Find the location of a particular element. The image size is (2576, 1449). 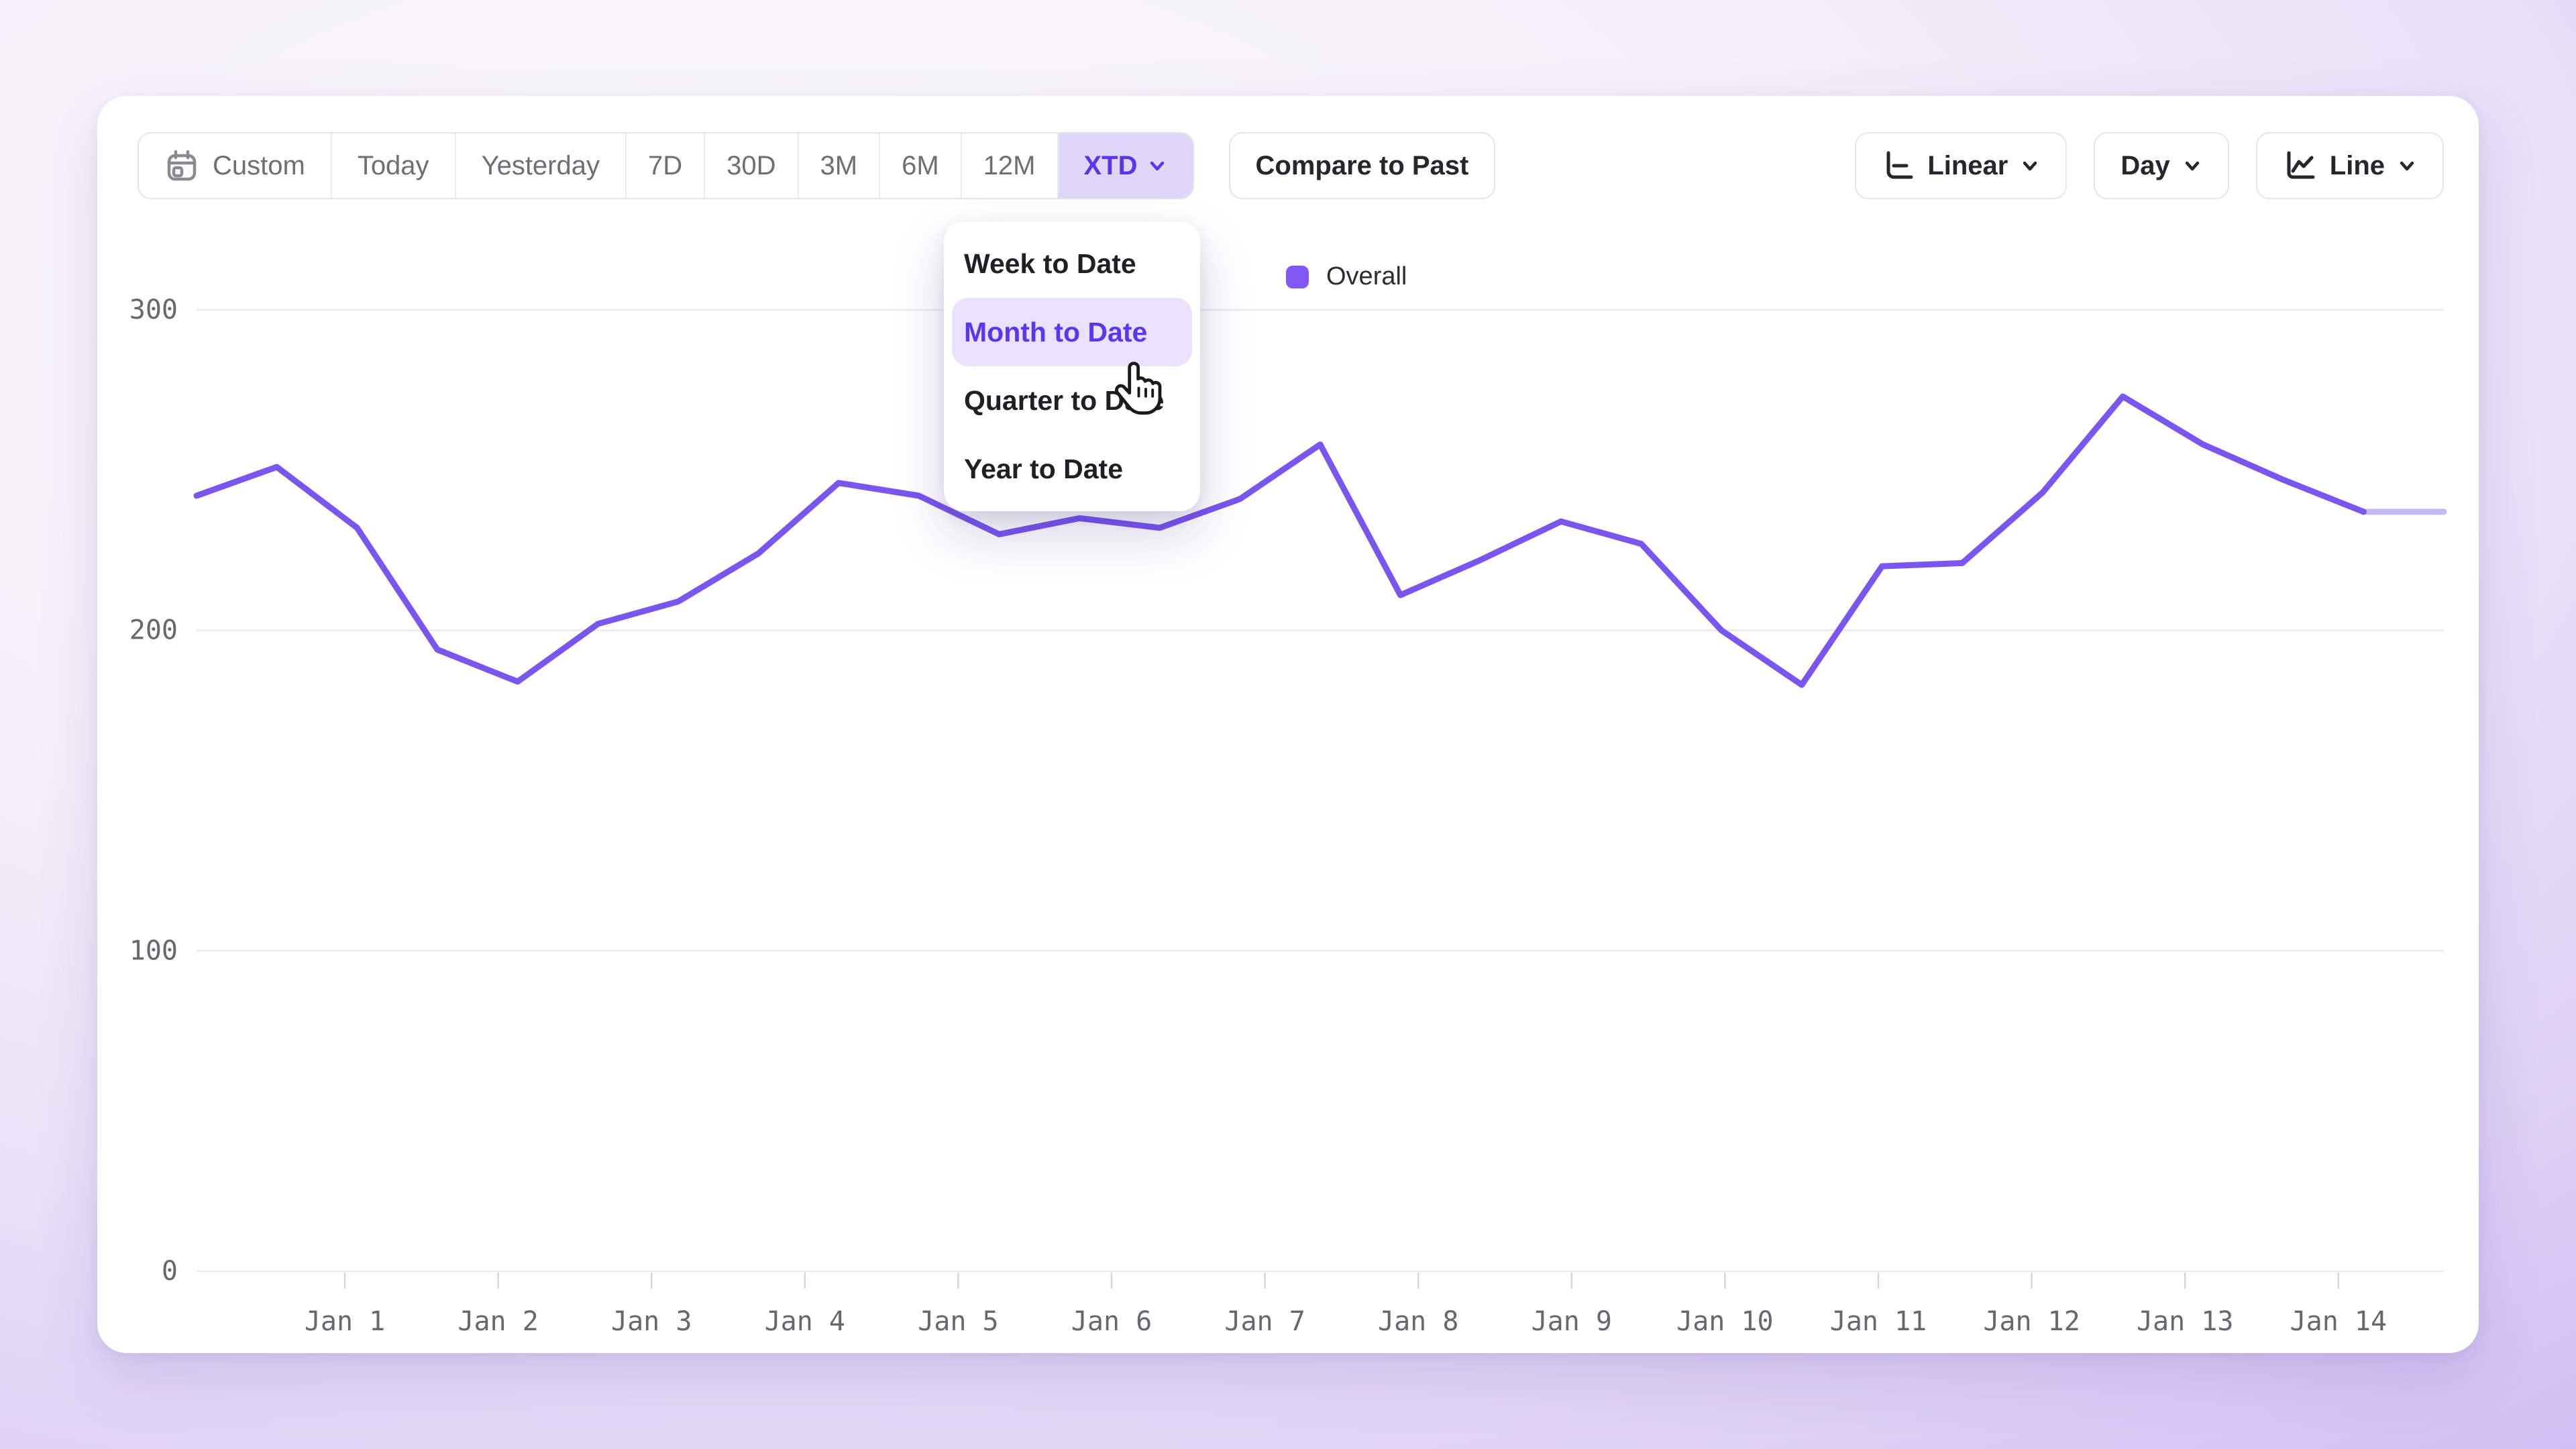

svg-text: Jan 2 is located at coordinates (498, 1321).